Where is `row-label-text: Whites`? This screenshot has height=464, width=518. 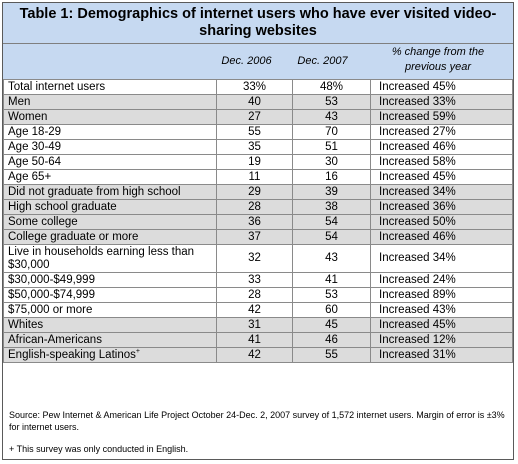 row-label-text: Whites is located at coordinates (26, 324).